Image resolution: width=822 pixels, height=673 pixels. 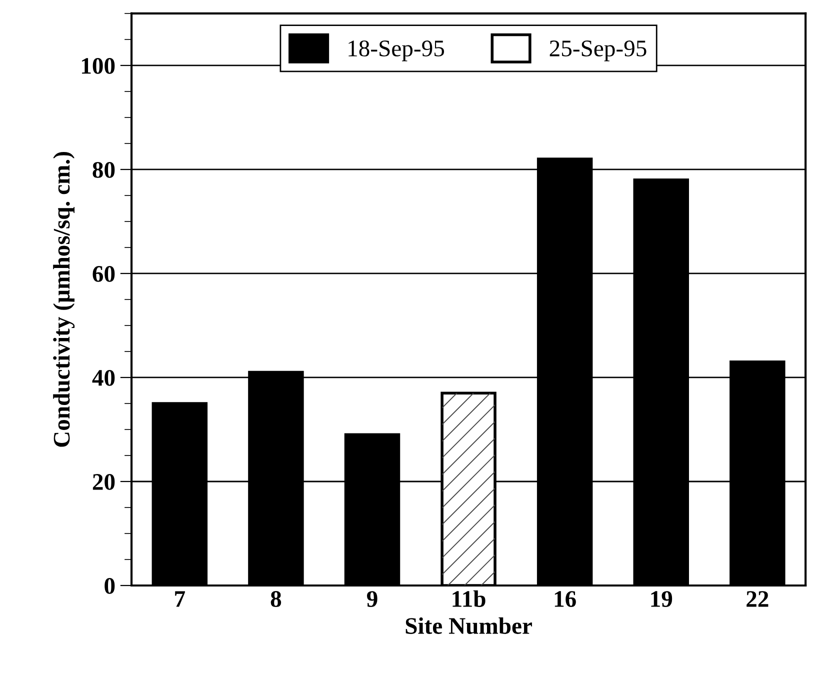 What do you see at coordinates (276, 599) in the screenshot?
I see `x-tick-label: 8` at bounding box center [276, 599].